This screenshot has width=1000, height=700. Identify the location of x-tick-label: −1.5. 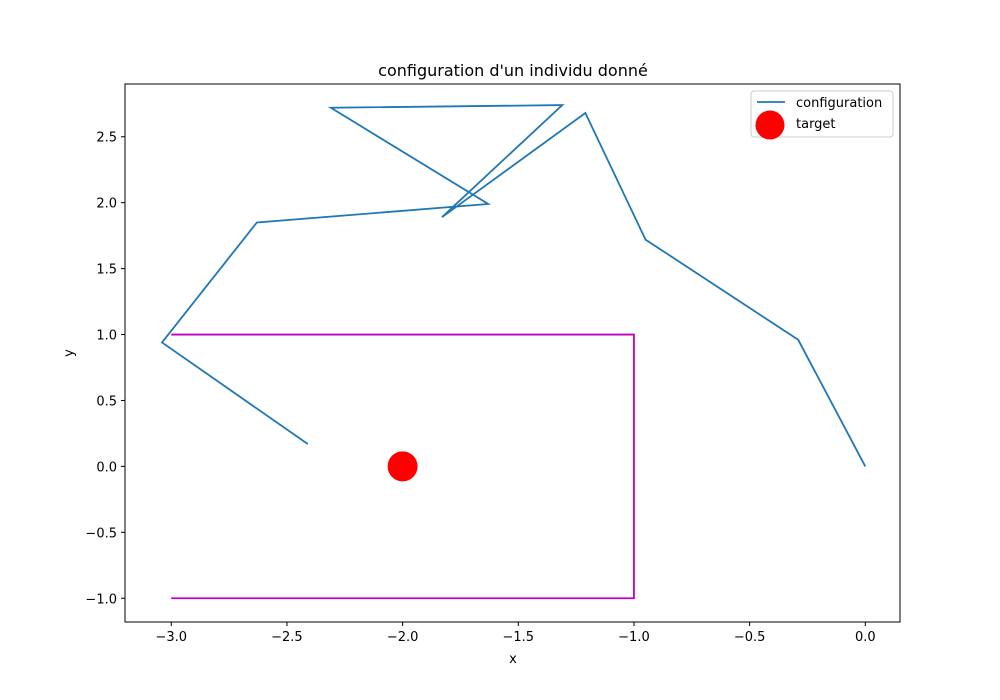
(518, 637).